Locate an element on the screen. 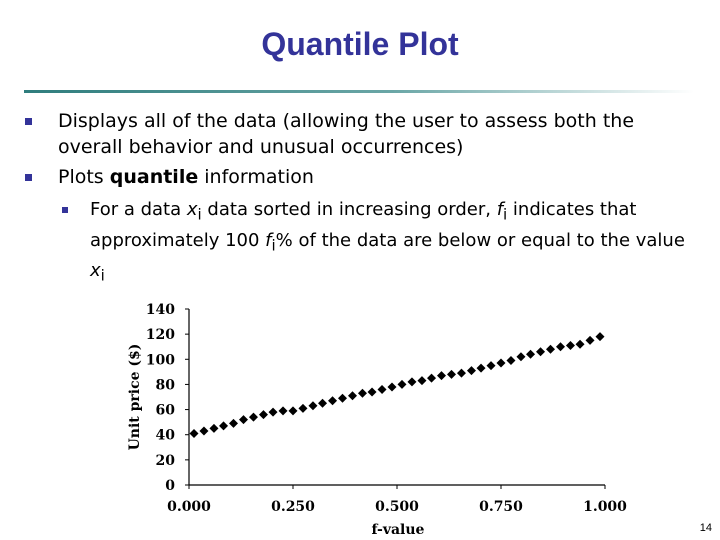 The image size is (720, 540). x-tick-labels: 0.000 0.250 0.500 0.750 1.000 is located at coordinates (397, 500).